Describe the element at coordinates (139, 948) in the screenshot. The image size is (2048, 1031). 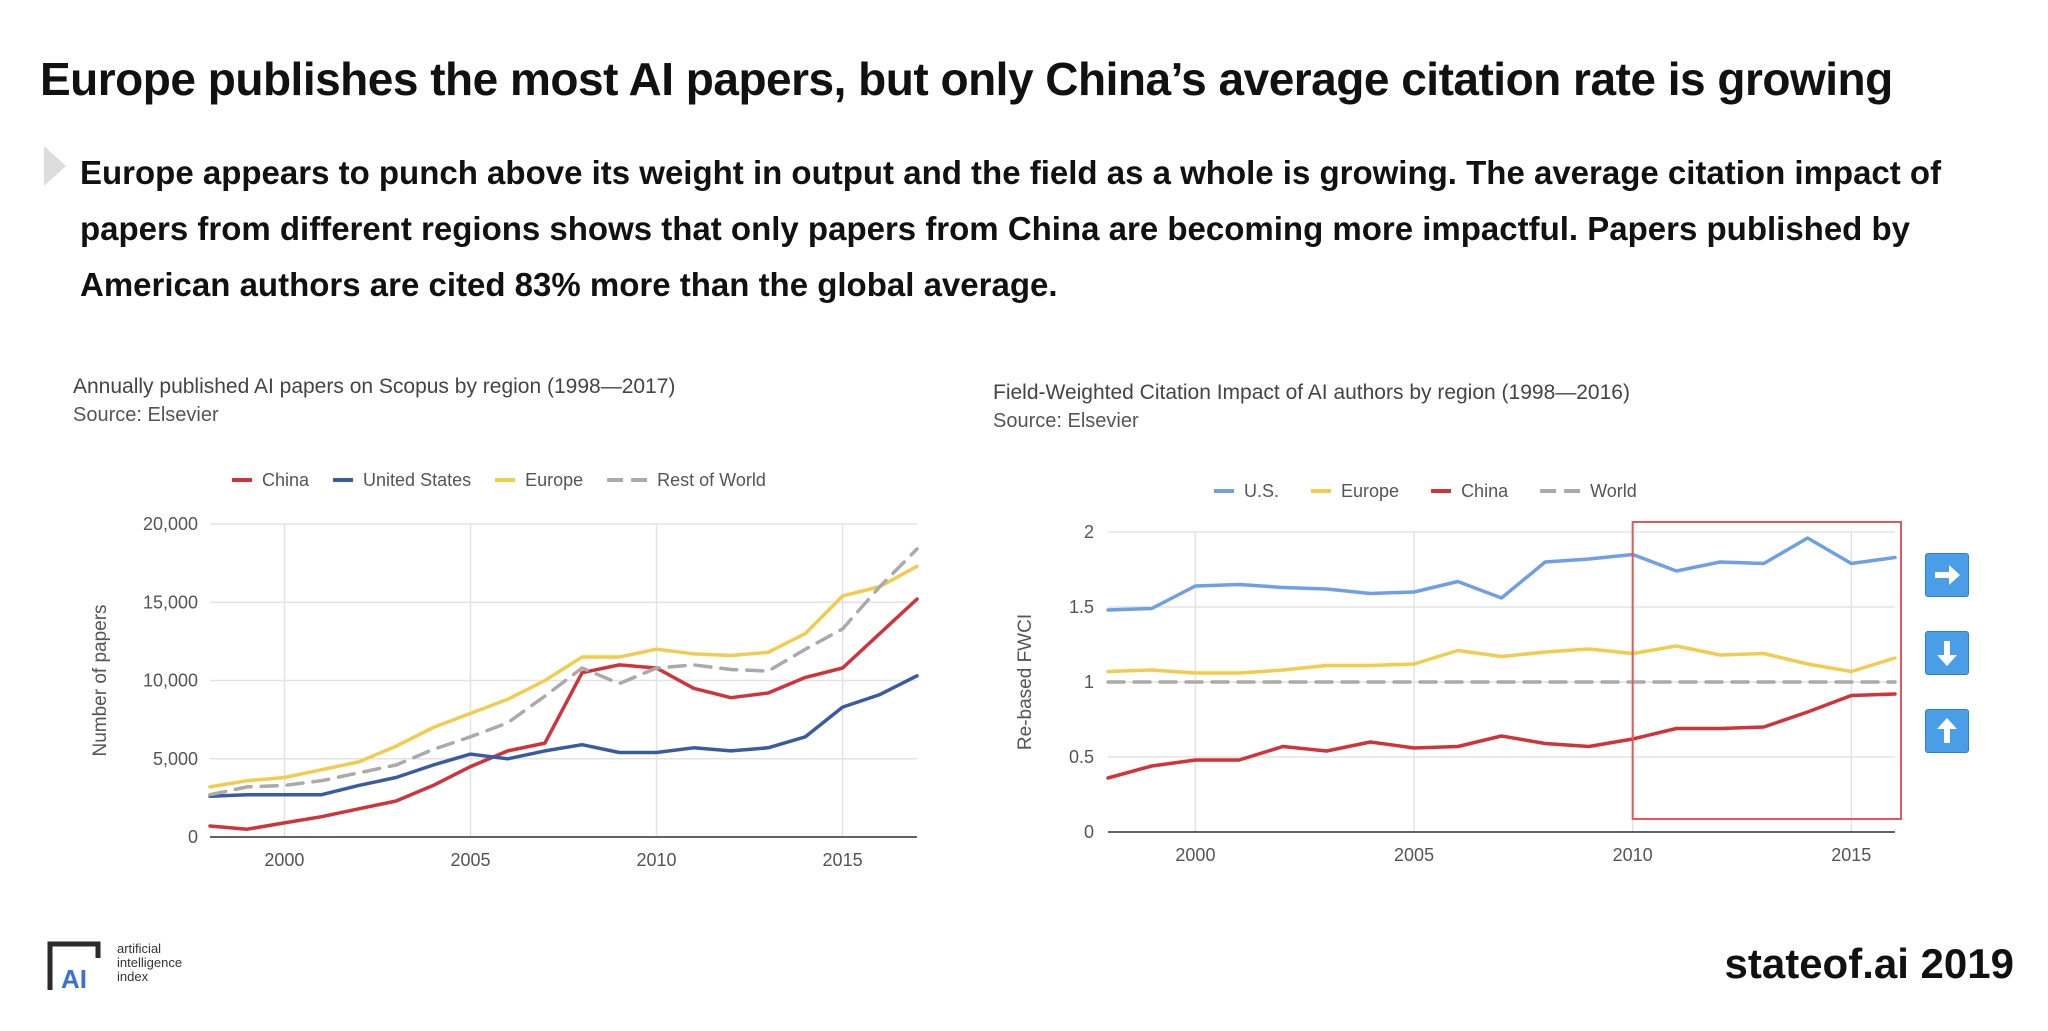
I see `logo-line: artificial` at that location.